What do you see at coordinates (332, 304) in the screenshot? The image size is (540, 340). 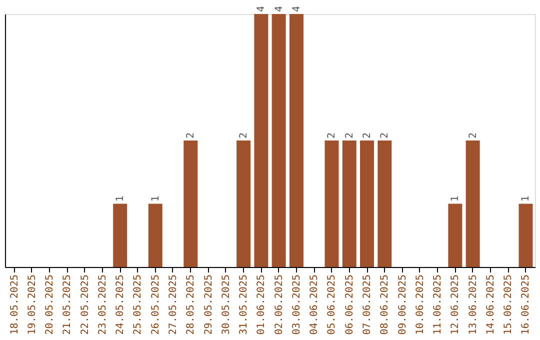 I see `x-tick-label: 05.06.2025` at bounding box center [332, 304].